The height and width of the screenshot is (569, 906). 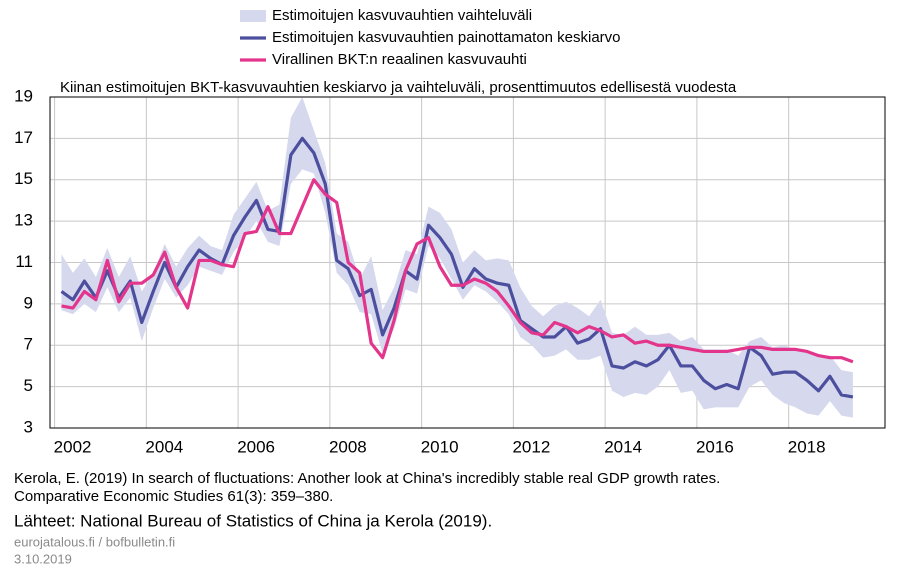 What do you see at coordinates (715, 446) in the screenshot?
I see `x-tick-label: 2016` at bounding box center [715, 446].